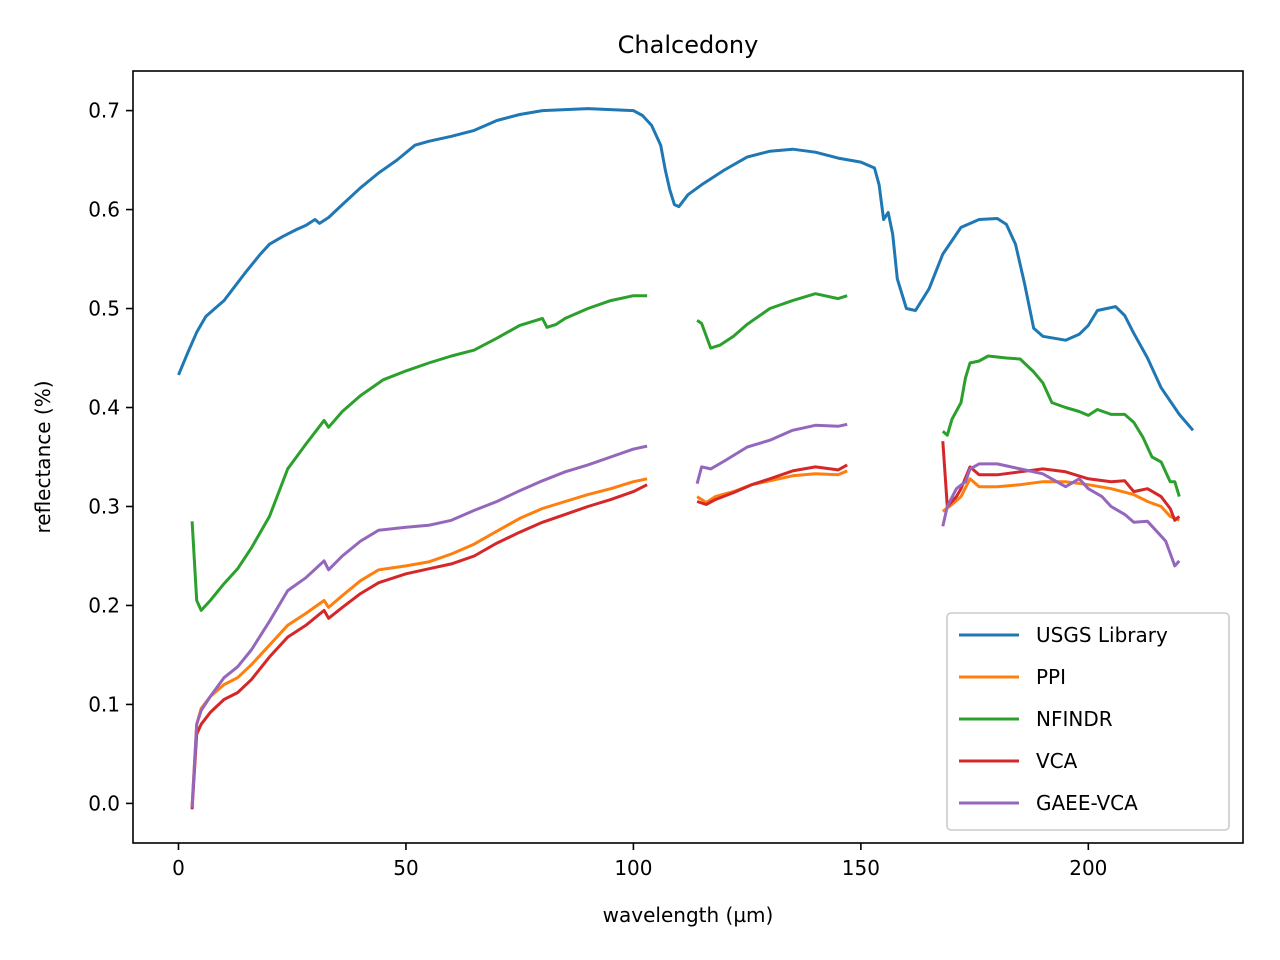  What do you see at coordinates (1088, 868) in the screenshot?
I see `x-tick-label: 200` at bounding box center [1088, 868].